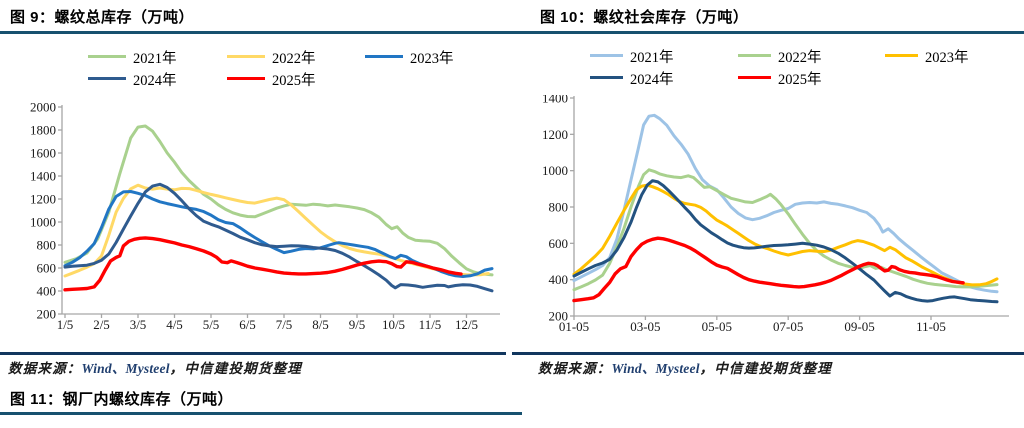  Describe the element at coordinates (393, 324) in the screenshot. I see `x-tick-label: 10/5` at that location.